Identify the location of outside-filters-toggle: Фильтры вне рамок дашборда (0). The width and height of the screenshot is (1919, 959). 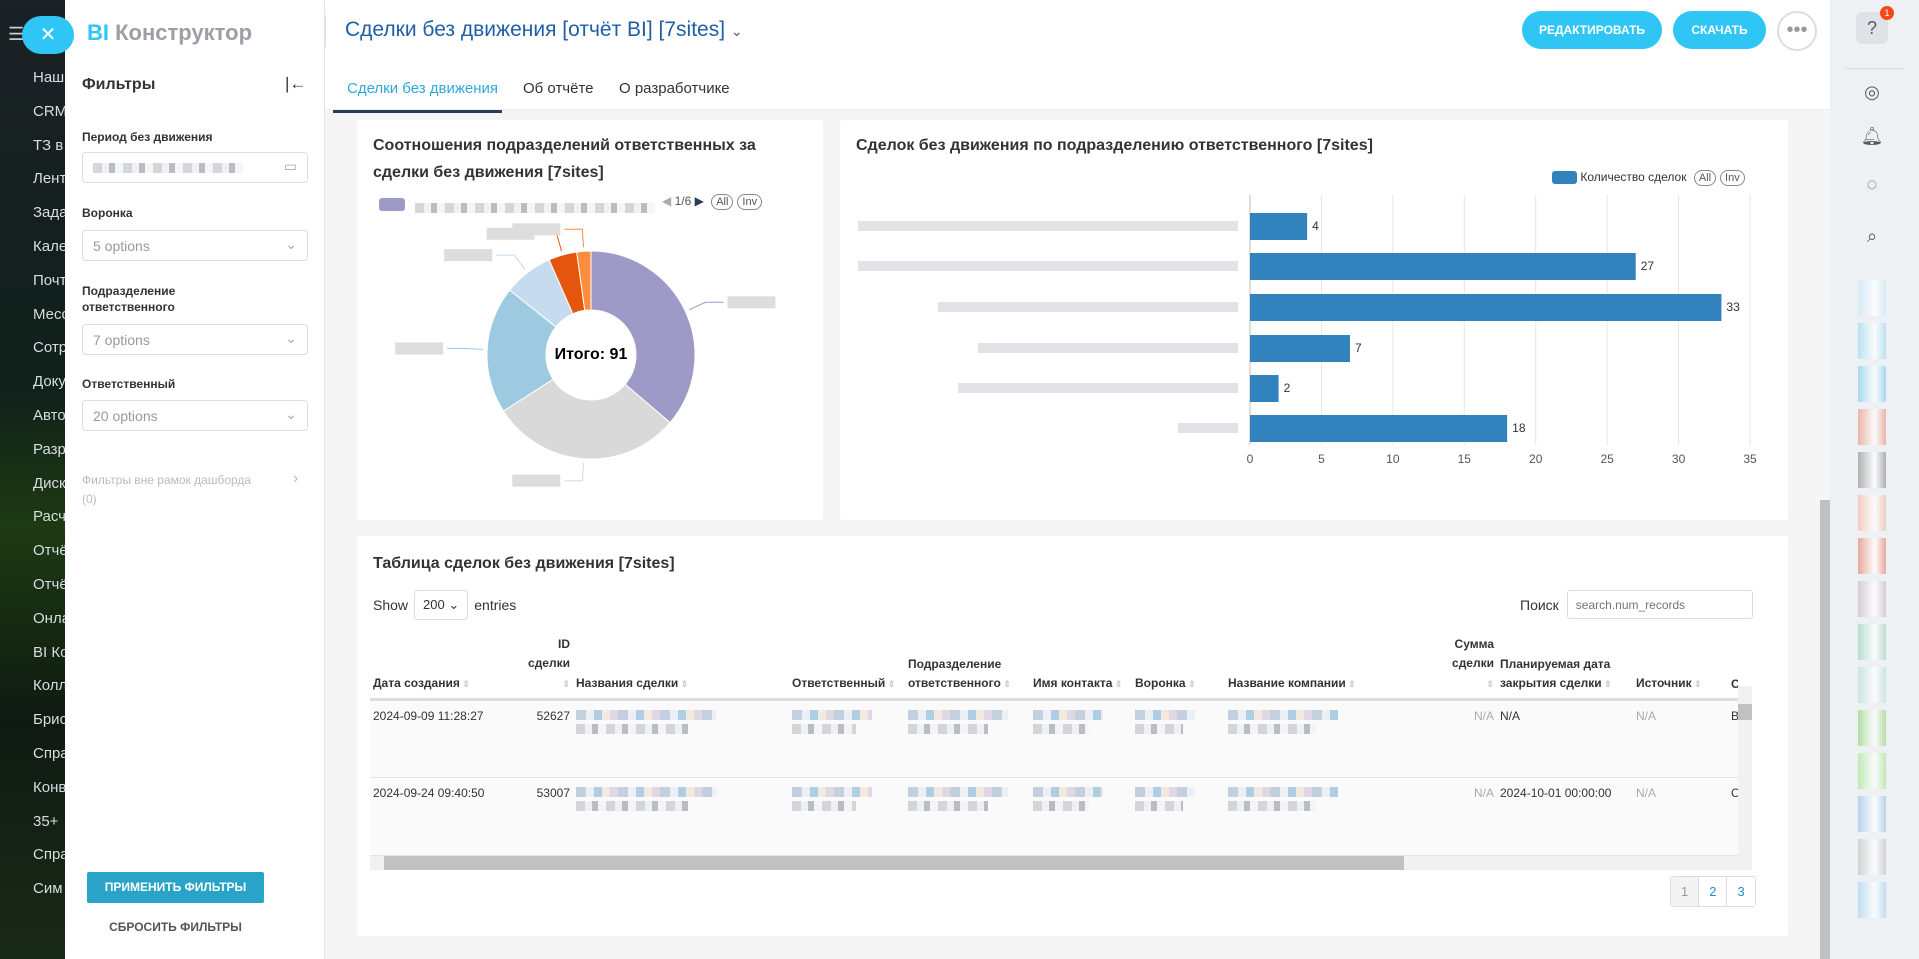
(167, 489).